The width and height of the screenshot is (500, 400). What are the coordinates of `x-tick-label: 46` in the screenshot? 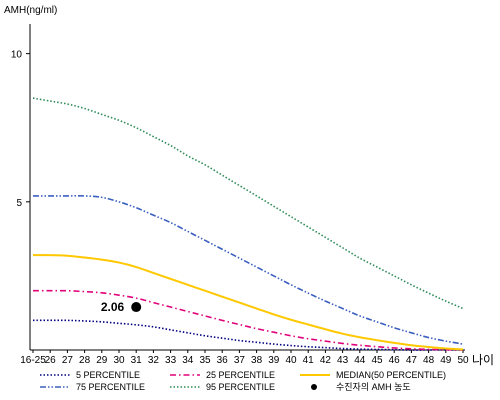 It's located at (395, 360).